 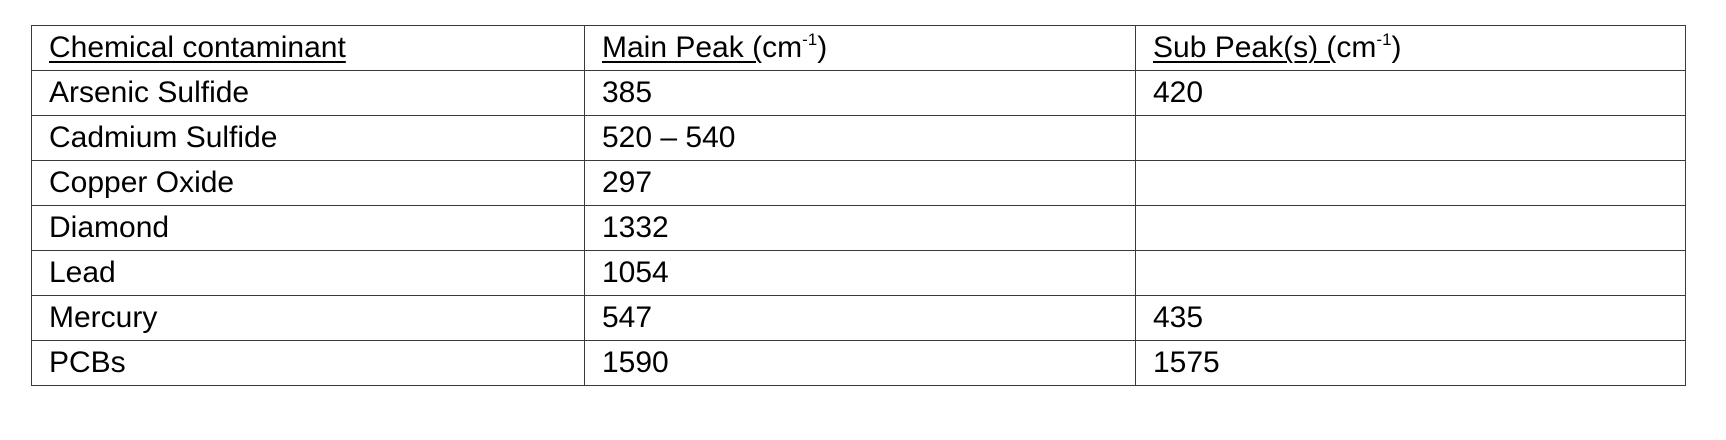 I want to click on header-sub-peaks-exponent: -1, so click(x=1384, y=39).